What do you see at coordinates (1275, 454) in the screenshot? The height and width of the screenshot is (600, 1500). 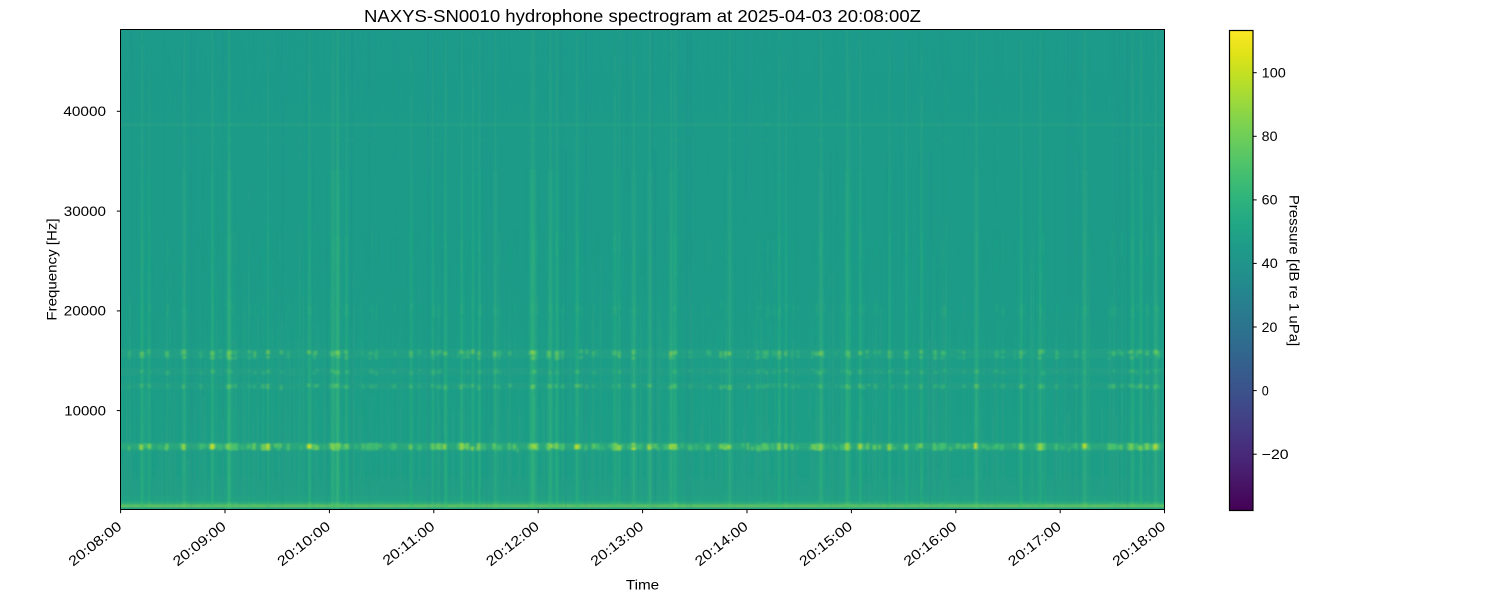 I see `svg-text: −20` at bounding box center [1275, 454].